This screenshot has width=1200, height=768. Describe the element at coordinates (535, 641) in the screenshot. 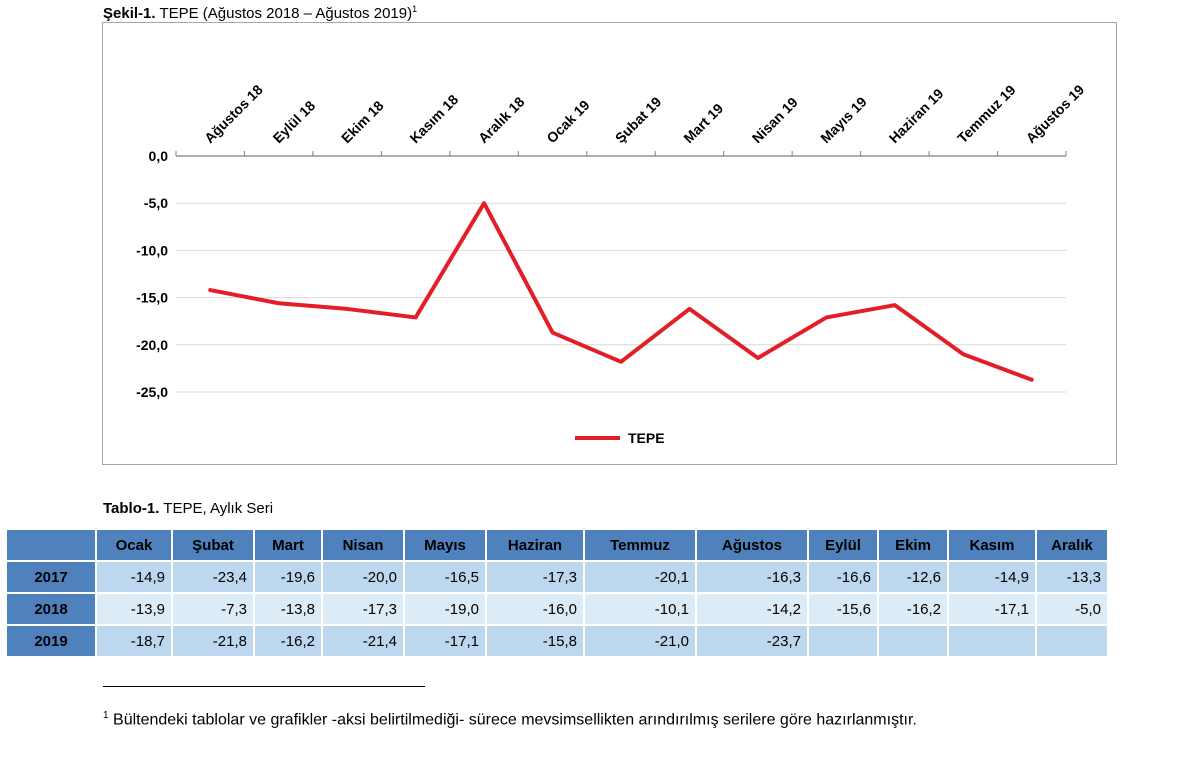

I see `table-cell: -15,8` at that location.